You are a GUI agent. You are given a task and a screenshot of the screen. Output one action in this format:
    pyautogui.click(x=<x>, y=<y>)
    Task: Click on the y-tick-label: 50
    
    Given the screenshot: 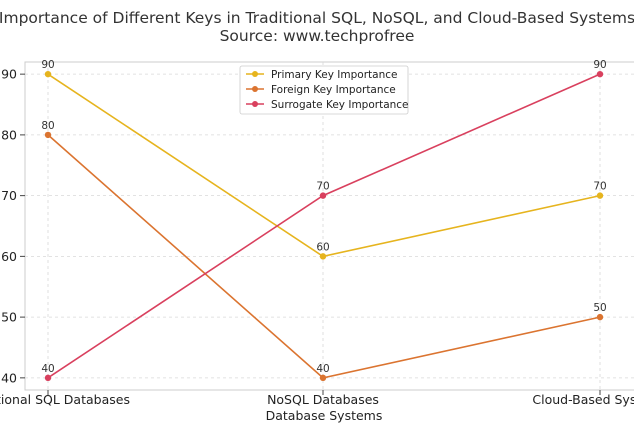 What is the action you would take?
    pyautogui.click(x=9, y=317)
    